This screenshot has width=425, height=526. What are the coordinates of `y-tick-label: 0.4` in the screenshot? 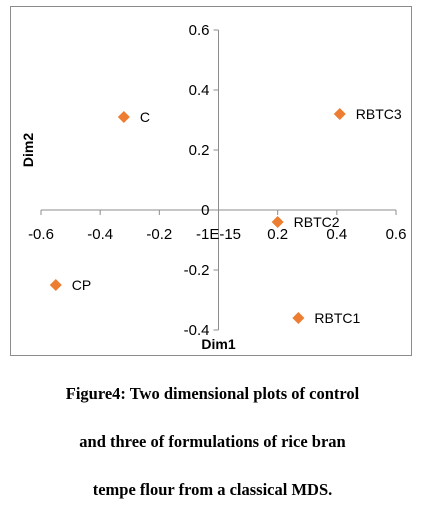 It's located at (199, 90).